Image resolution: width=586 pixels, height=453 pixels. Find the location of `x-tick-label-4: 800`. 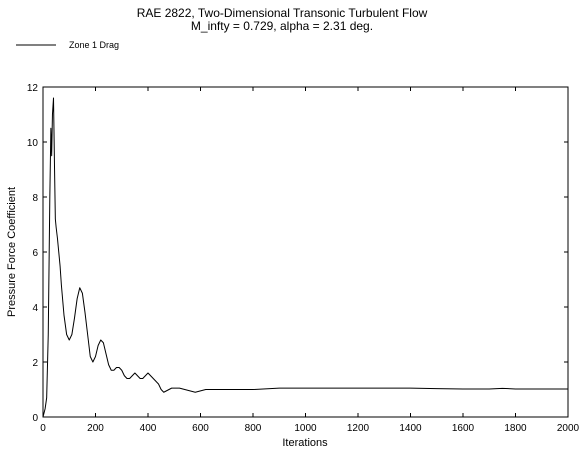

x-tick-label-4: 800 is located at coordinates (253, 428).